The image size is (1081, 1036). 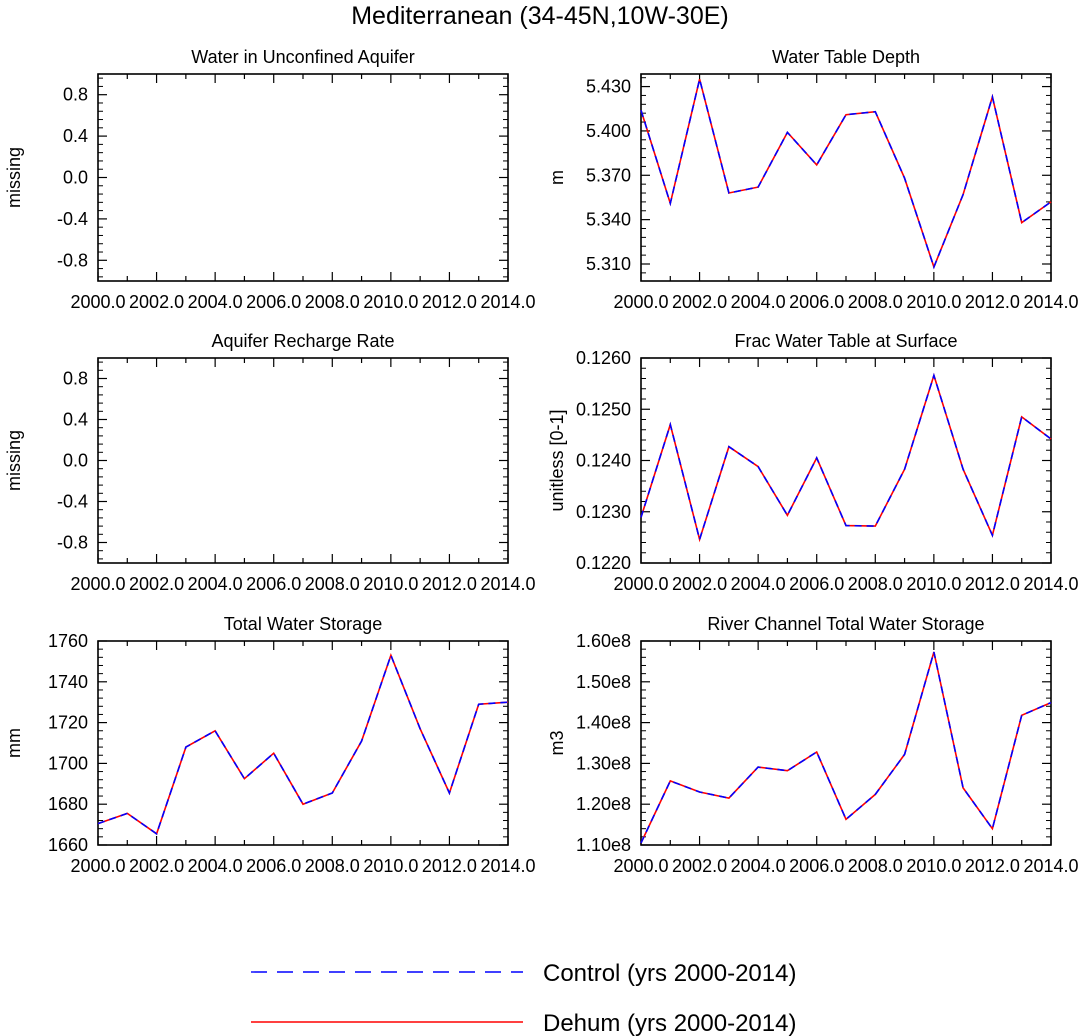 What do you see at coordinates (603, 641) in the screenshot?
I see `y-tick-label: 1.60e8` at bounding box center [603, 641].